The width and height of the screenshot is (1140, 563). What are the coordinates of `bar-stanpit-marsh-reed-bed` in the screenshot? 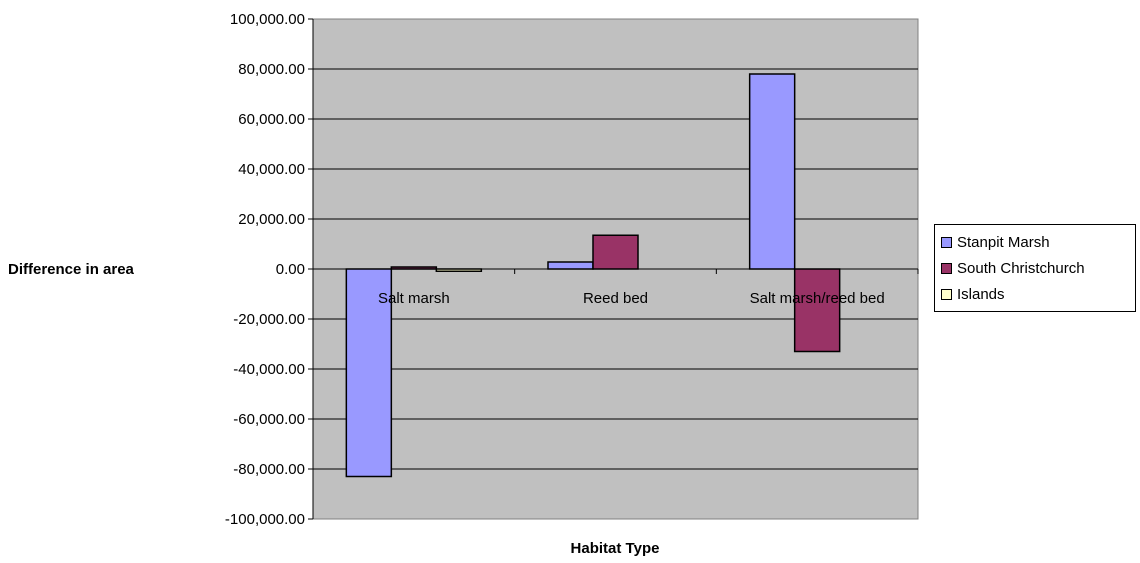 It's located at (570, 265).